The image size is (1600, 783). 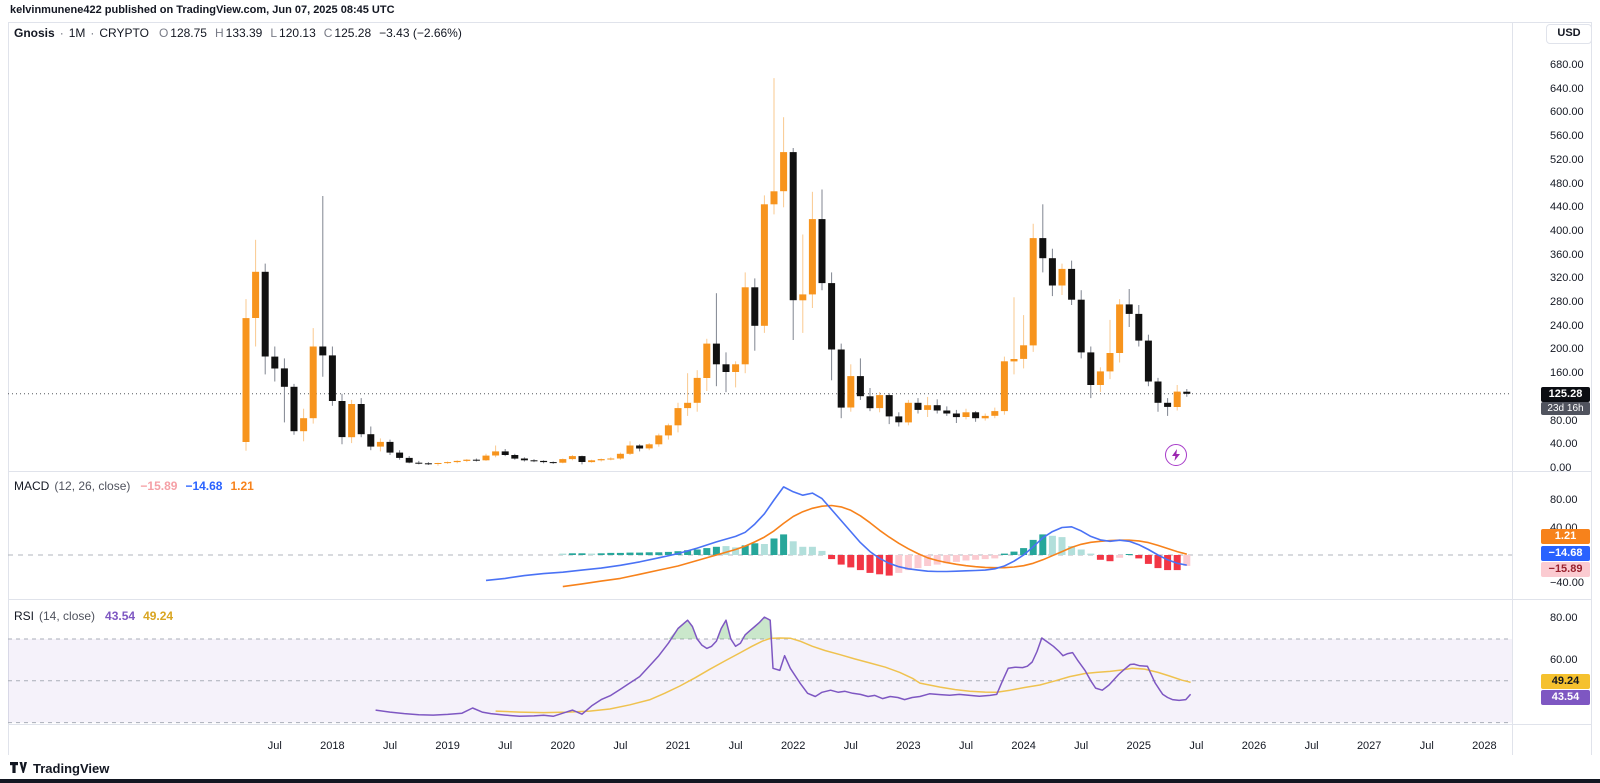 I want to click on open-label: O, so click(x=163, y=33).